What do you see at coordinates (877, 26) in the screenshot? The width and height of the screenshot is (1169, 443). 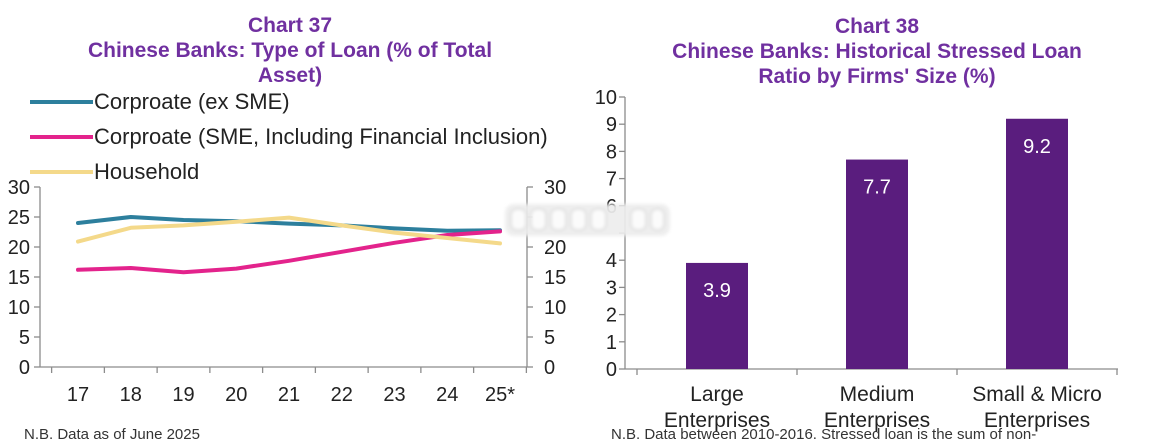 I see `chart38-number: Chart 38` at bounding box center [877, 26].